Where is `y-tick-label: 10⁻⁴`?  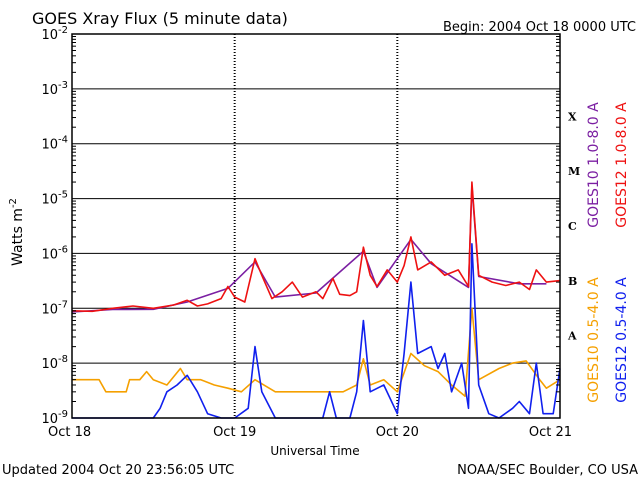 y-tick-label: 10⁻⁴ is located at coordinates (54, 144).